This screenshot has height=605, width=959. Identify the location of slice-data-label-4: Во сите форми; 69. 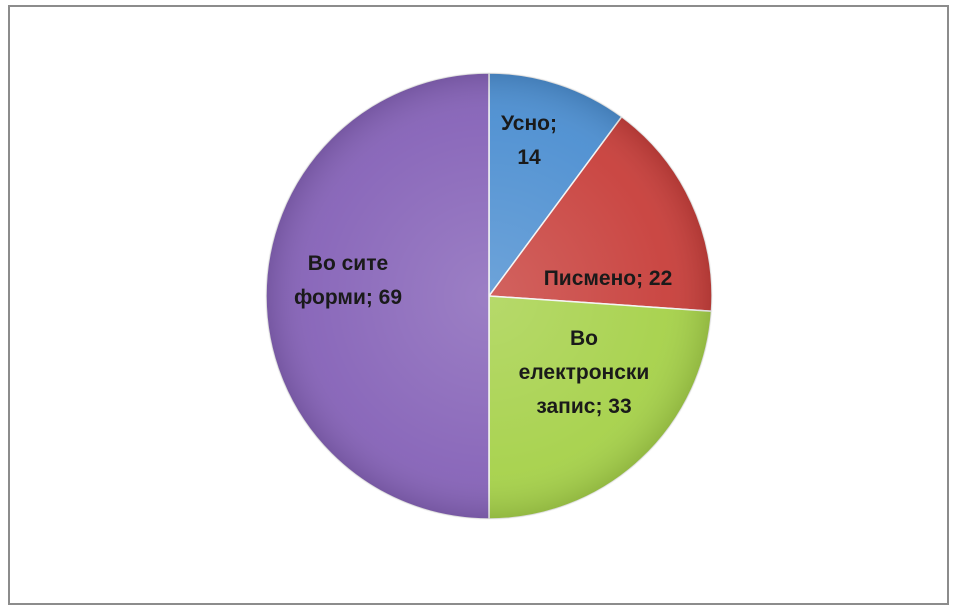
(348, 280).